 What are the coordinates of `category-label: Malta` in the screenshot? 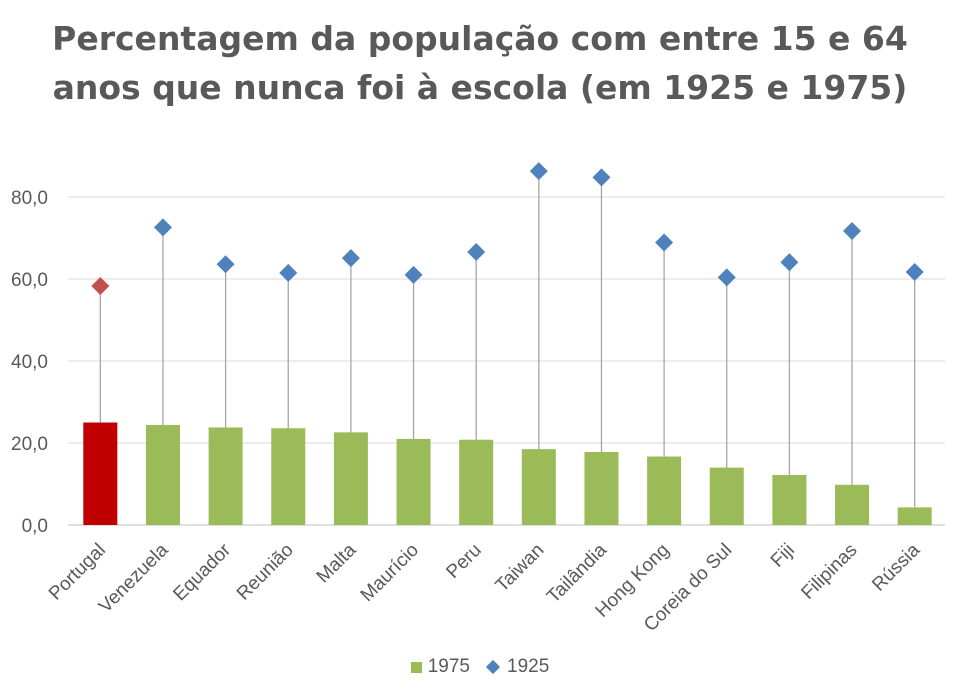 It's located at (337, 563).